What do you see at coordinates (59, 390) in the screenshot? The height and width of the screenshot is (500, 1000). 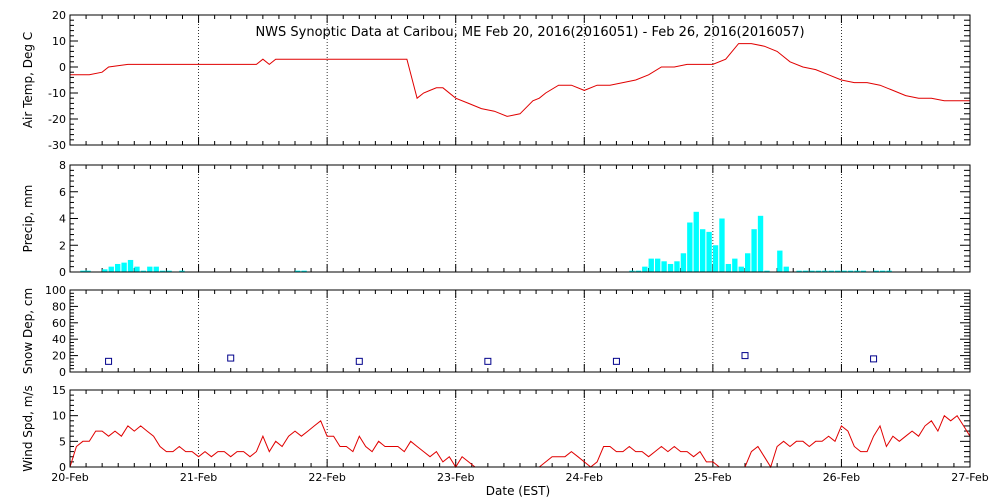 I see `y-tick-label: 15` at bounding box center [59, 390].